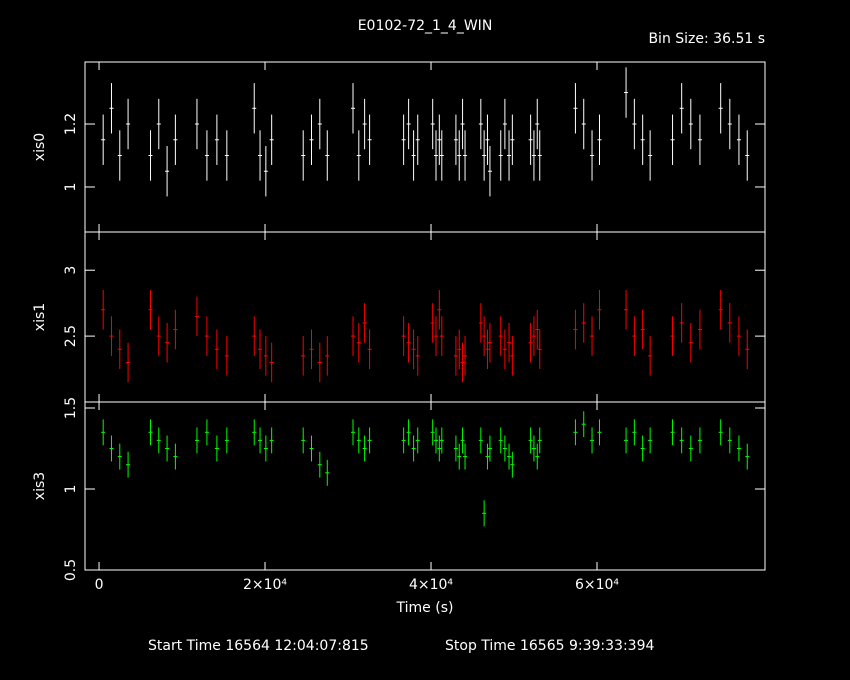  What do you see at coordinates (597, 585) in the screenshot?
I see `x-tick-label: 6×10⁴` at bounding box center [597, 585].